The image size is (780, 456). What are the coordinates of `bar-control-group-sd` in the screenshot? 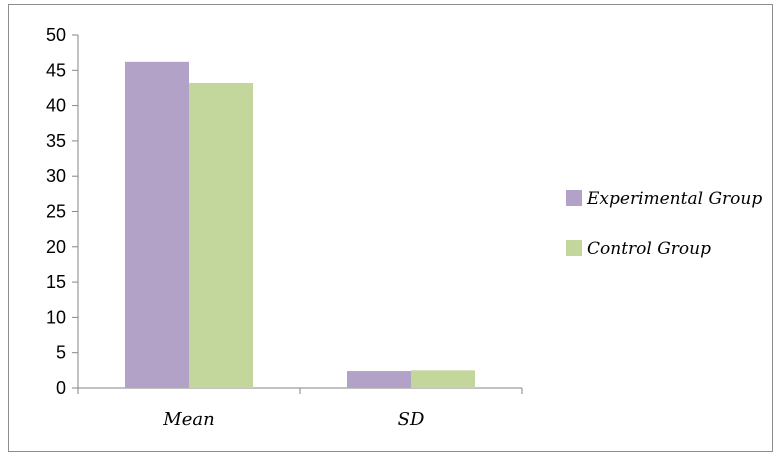 It's located at (443, 379).